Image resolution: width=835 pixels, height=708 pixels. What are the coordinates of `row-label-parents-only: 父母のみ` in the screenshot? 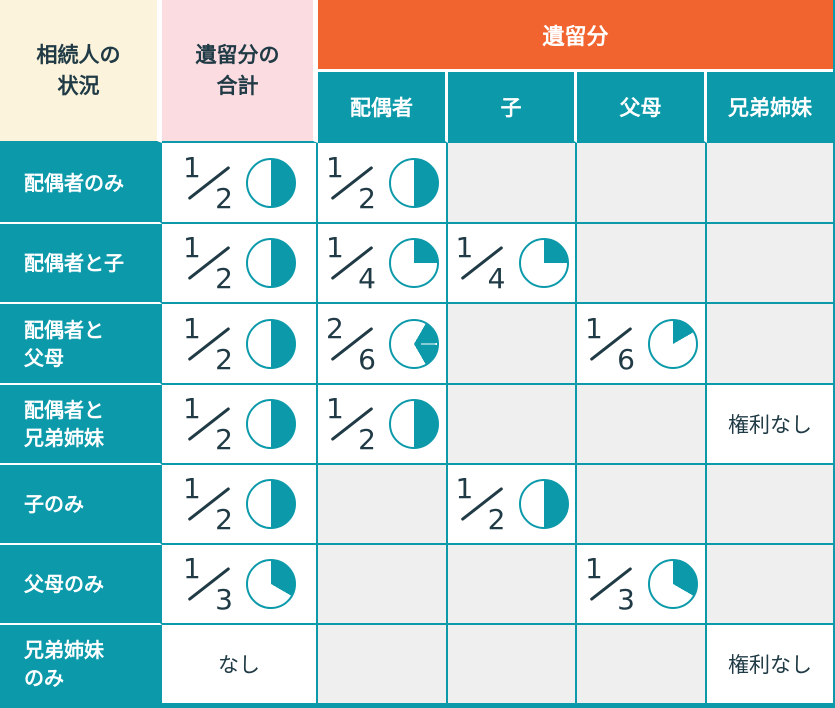 It's located at (81, 585).